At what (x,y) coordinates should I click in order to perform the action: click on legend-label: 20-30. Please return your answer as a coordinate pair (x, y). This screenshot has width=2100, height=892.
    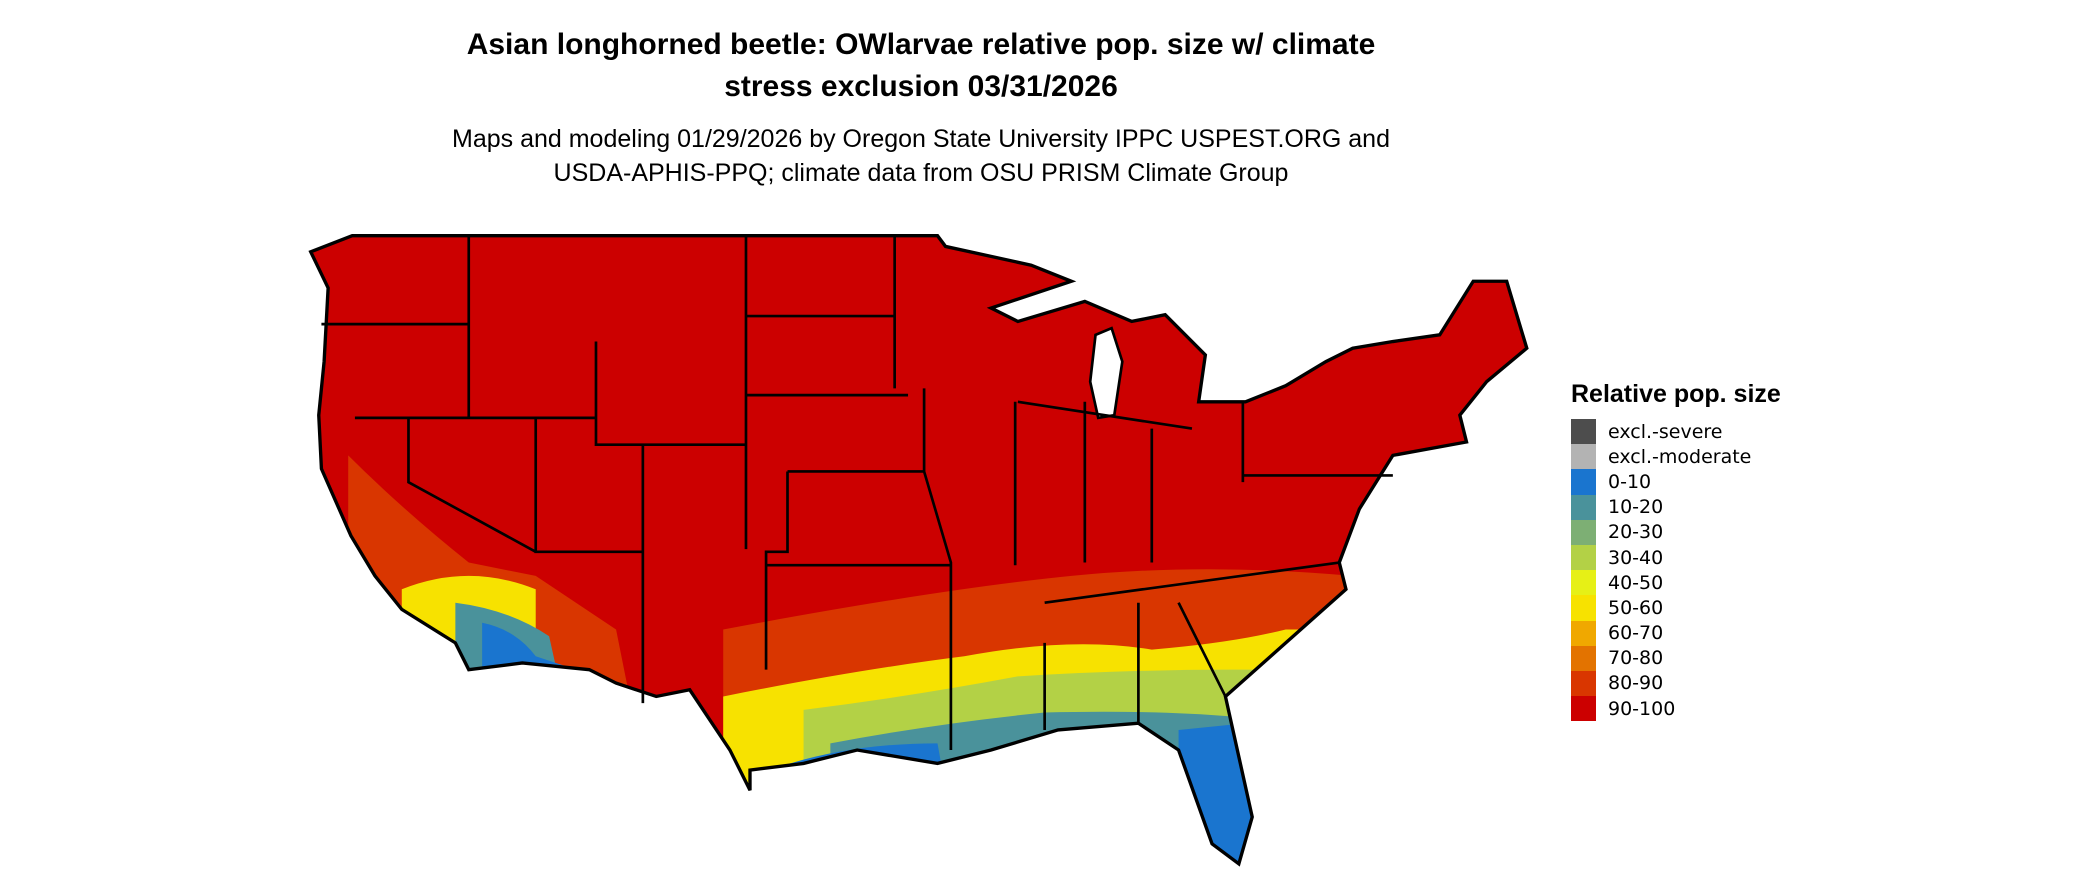
    Looking at the image, I should click on (1636, 532).